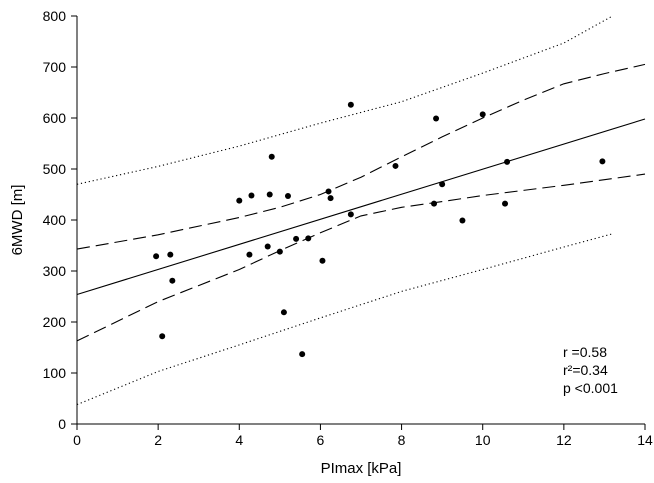 The height and width of the screenshot is (483, 654). I want to click on stat-r: r =0.58, so click(585, 352).